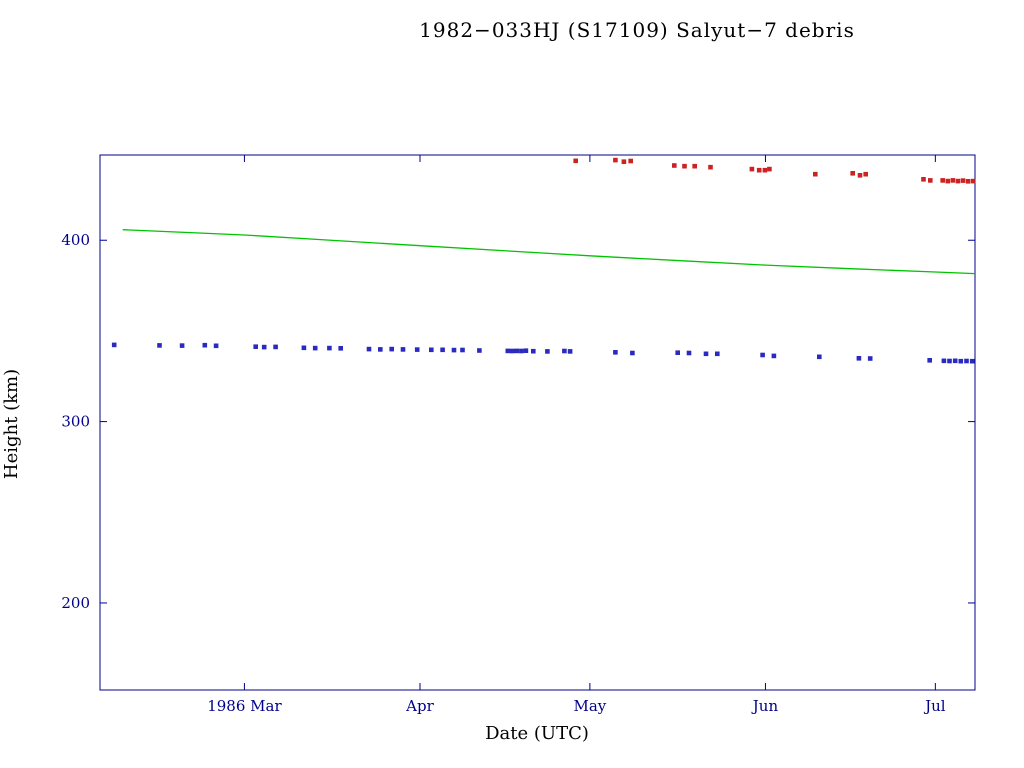 The height and width of the screenshot is (768, 1024). Describe the element at coordinates (75, 422) in the screenshot. I see `y-tick-label: 300` at that location.